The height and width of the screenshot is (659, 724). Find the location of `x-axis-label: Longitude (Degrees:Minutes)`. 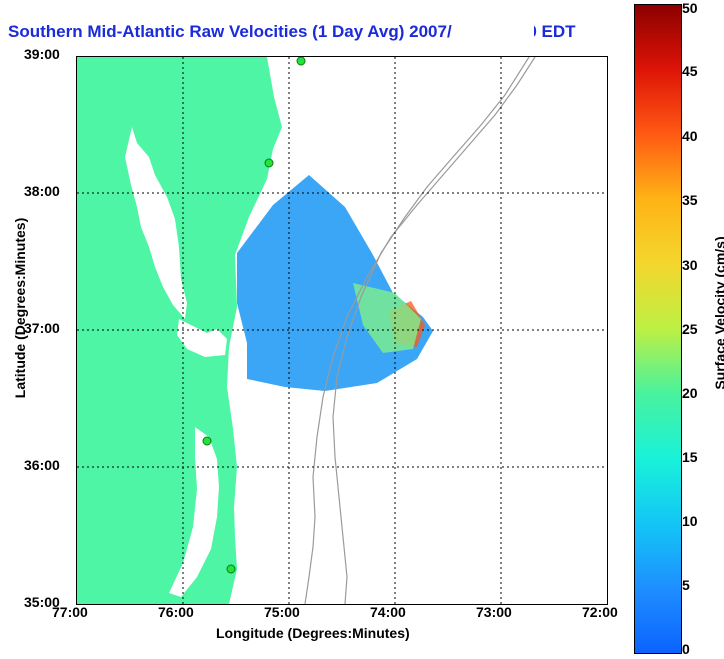

x-axis-label: Longitude (Degrees:Minutes) is located at coordinates (313, 633).